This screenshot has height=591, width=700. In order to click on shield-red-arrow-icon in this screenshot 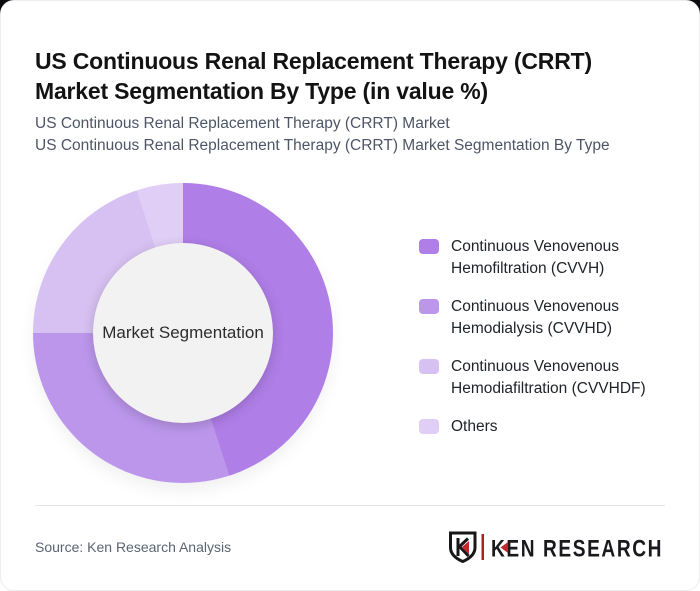, I will do `click(465, 547)`.